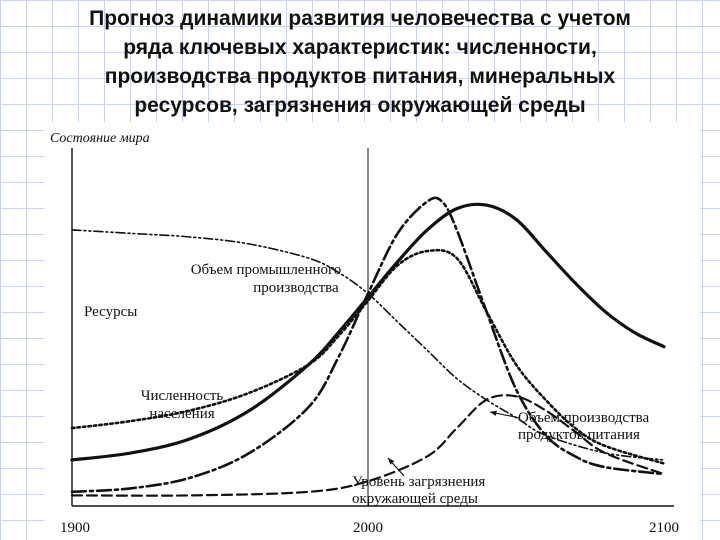 This screenshot has width=720, height=540. I want to click on series-label-pollution: окружающей среды, so click(415, 499).